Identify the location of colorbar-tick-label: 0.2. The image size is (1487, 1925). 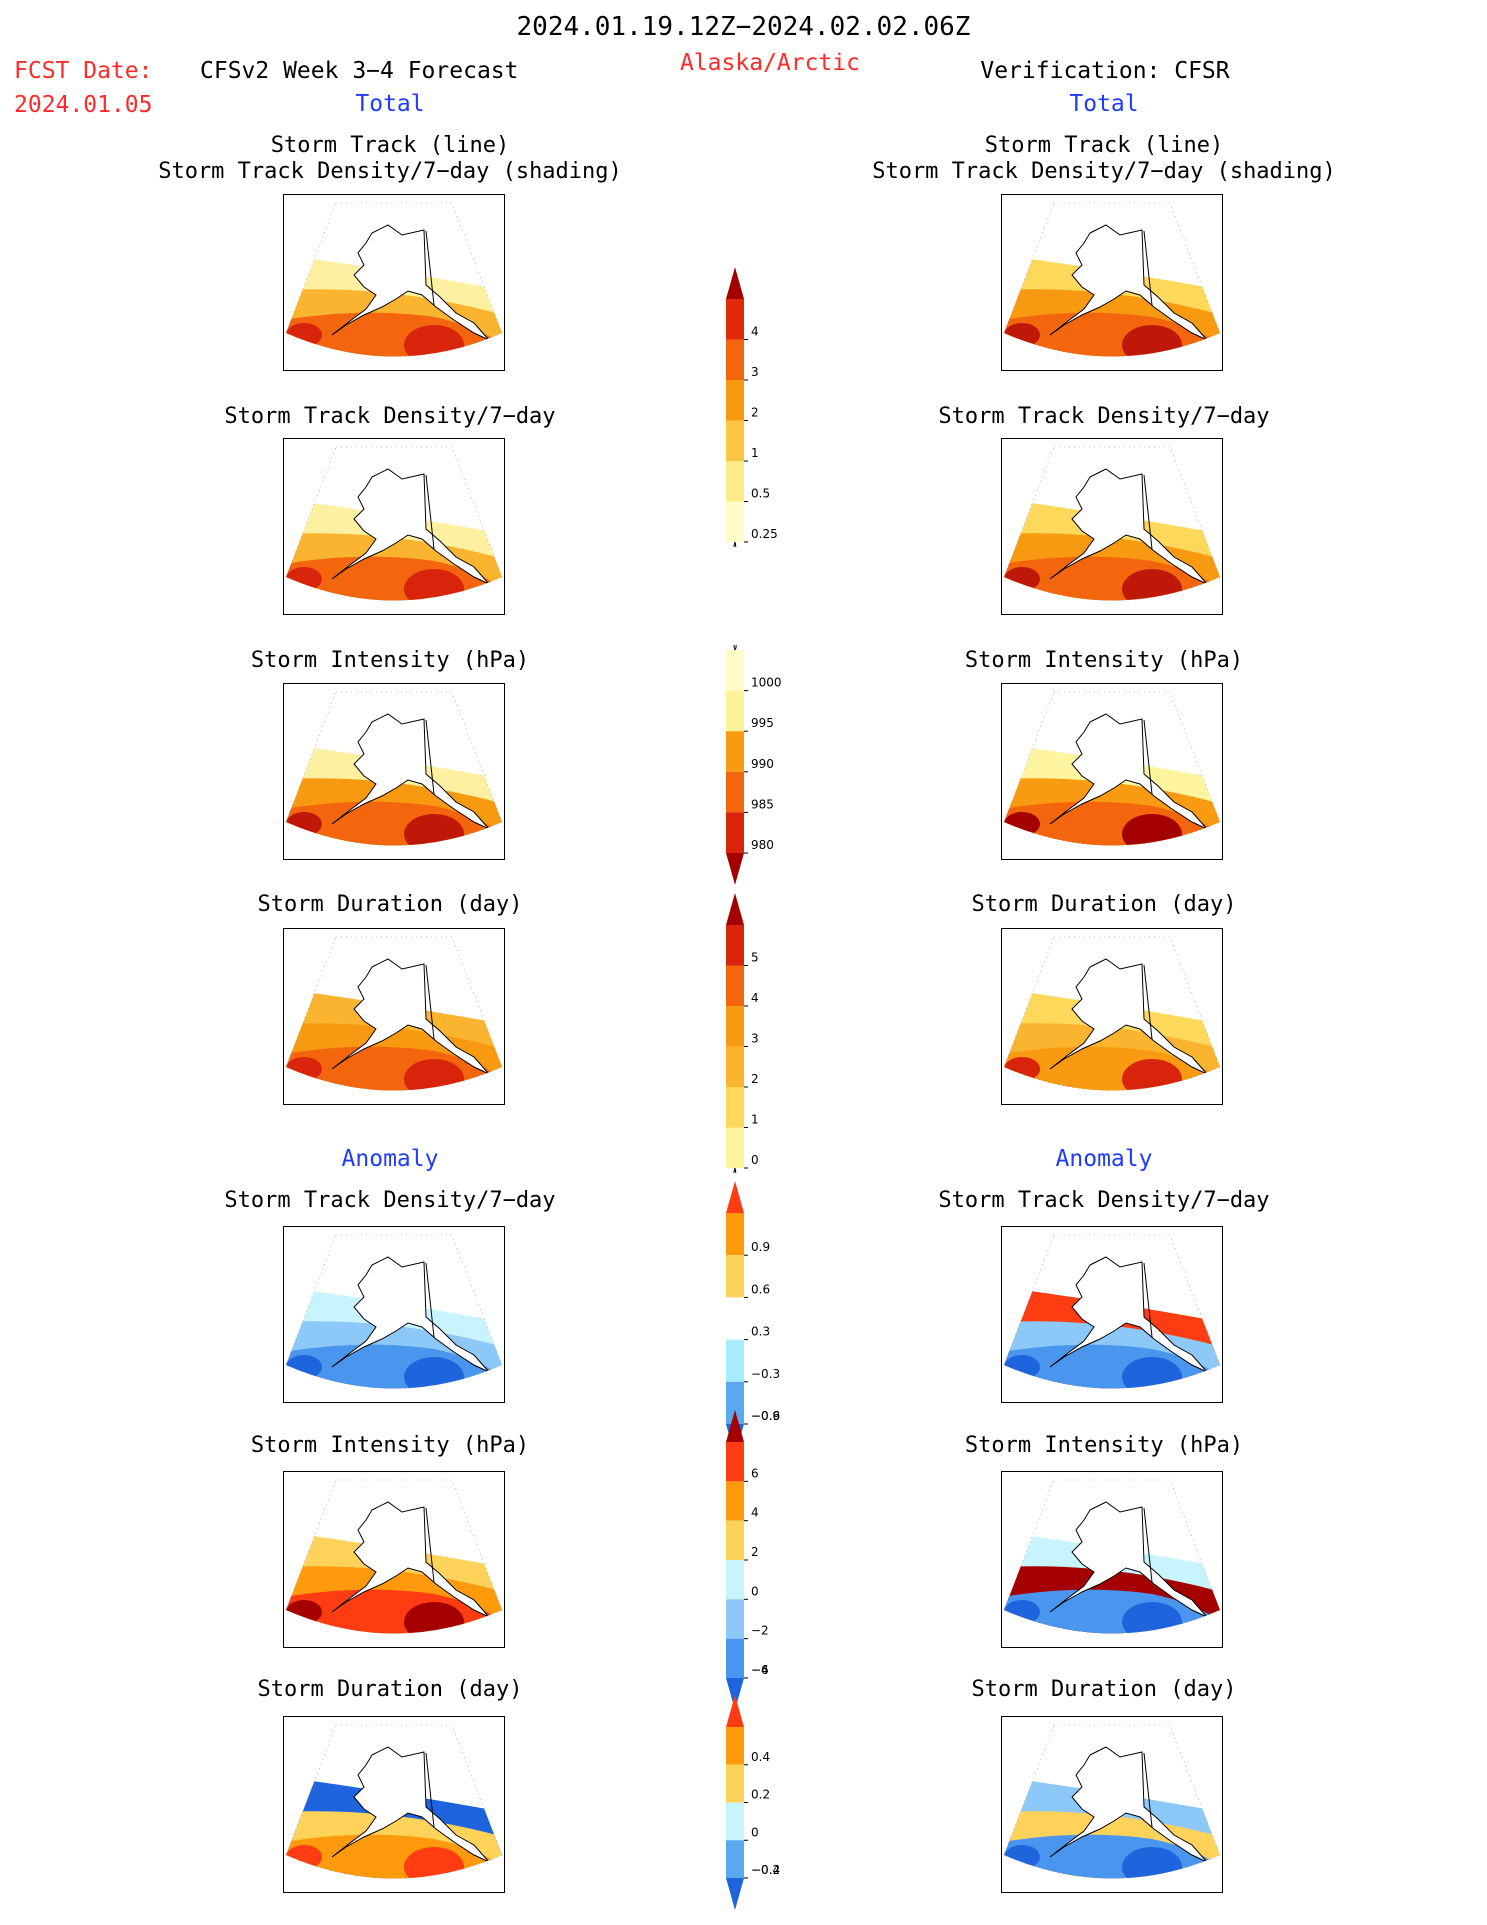
(760, 1795).